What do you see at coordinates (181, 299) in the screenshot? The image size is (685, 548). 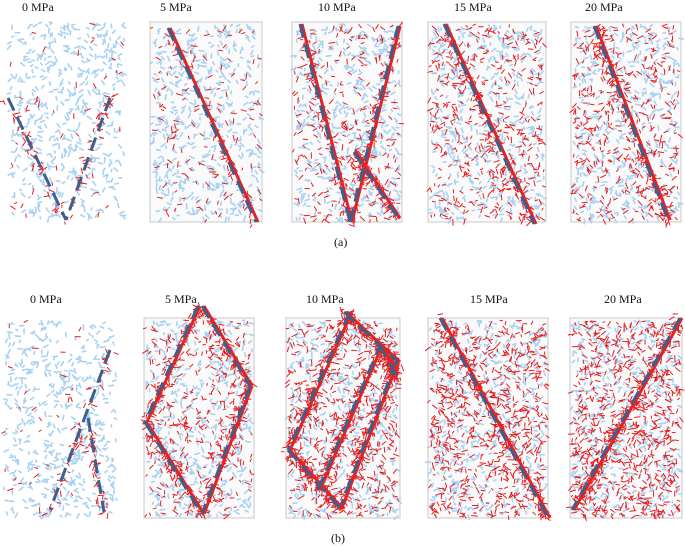 I see `panel-b2-label: 5 MPa` at bounding box center [181, 299].